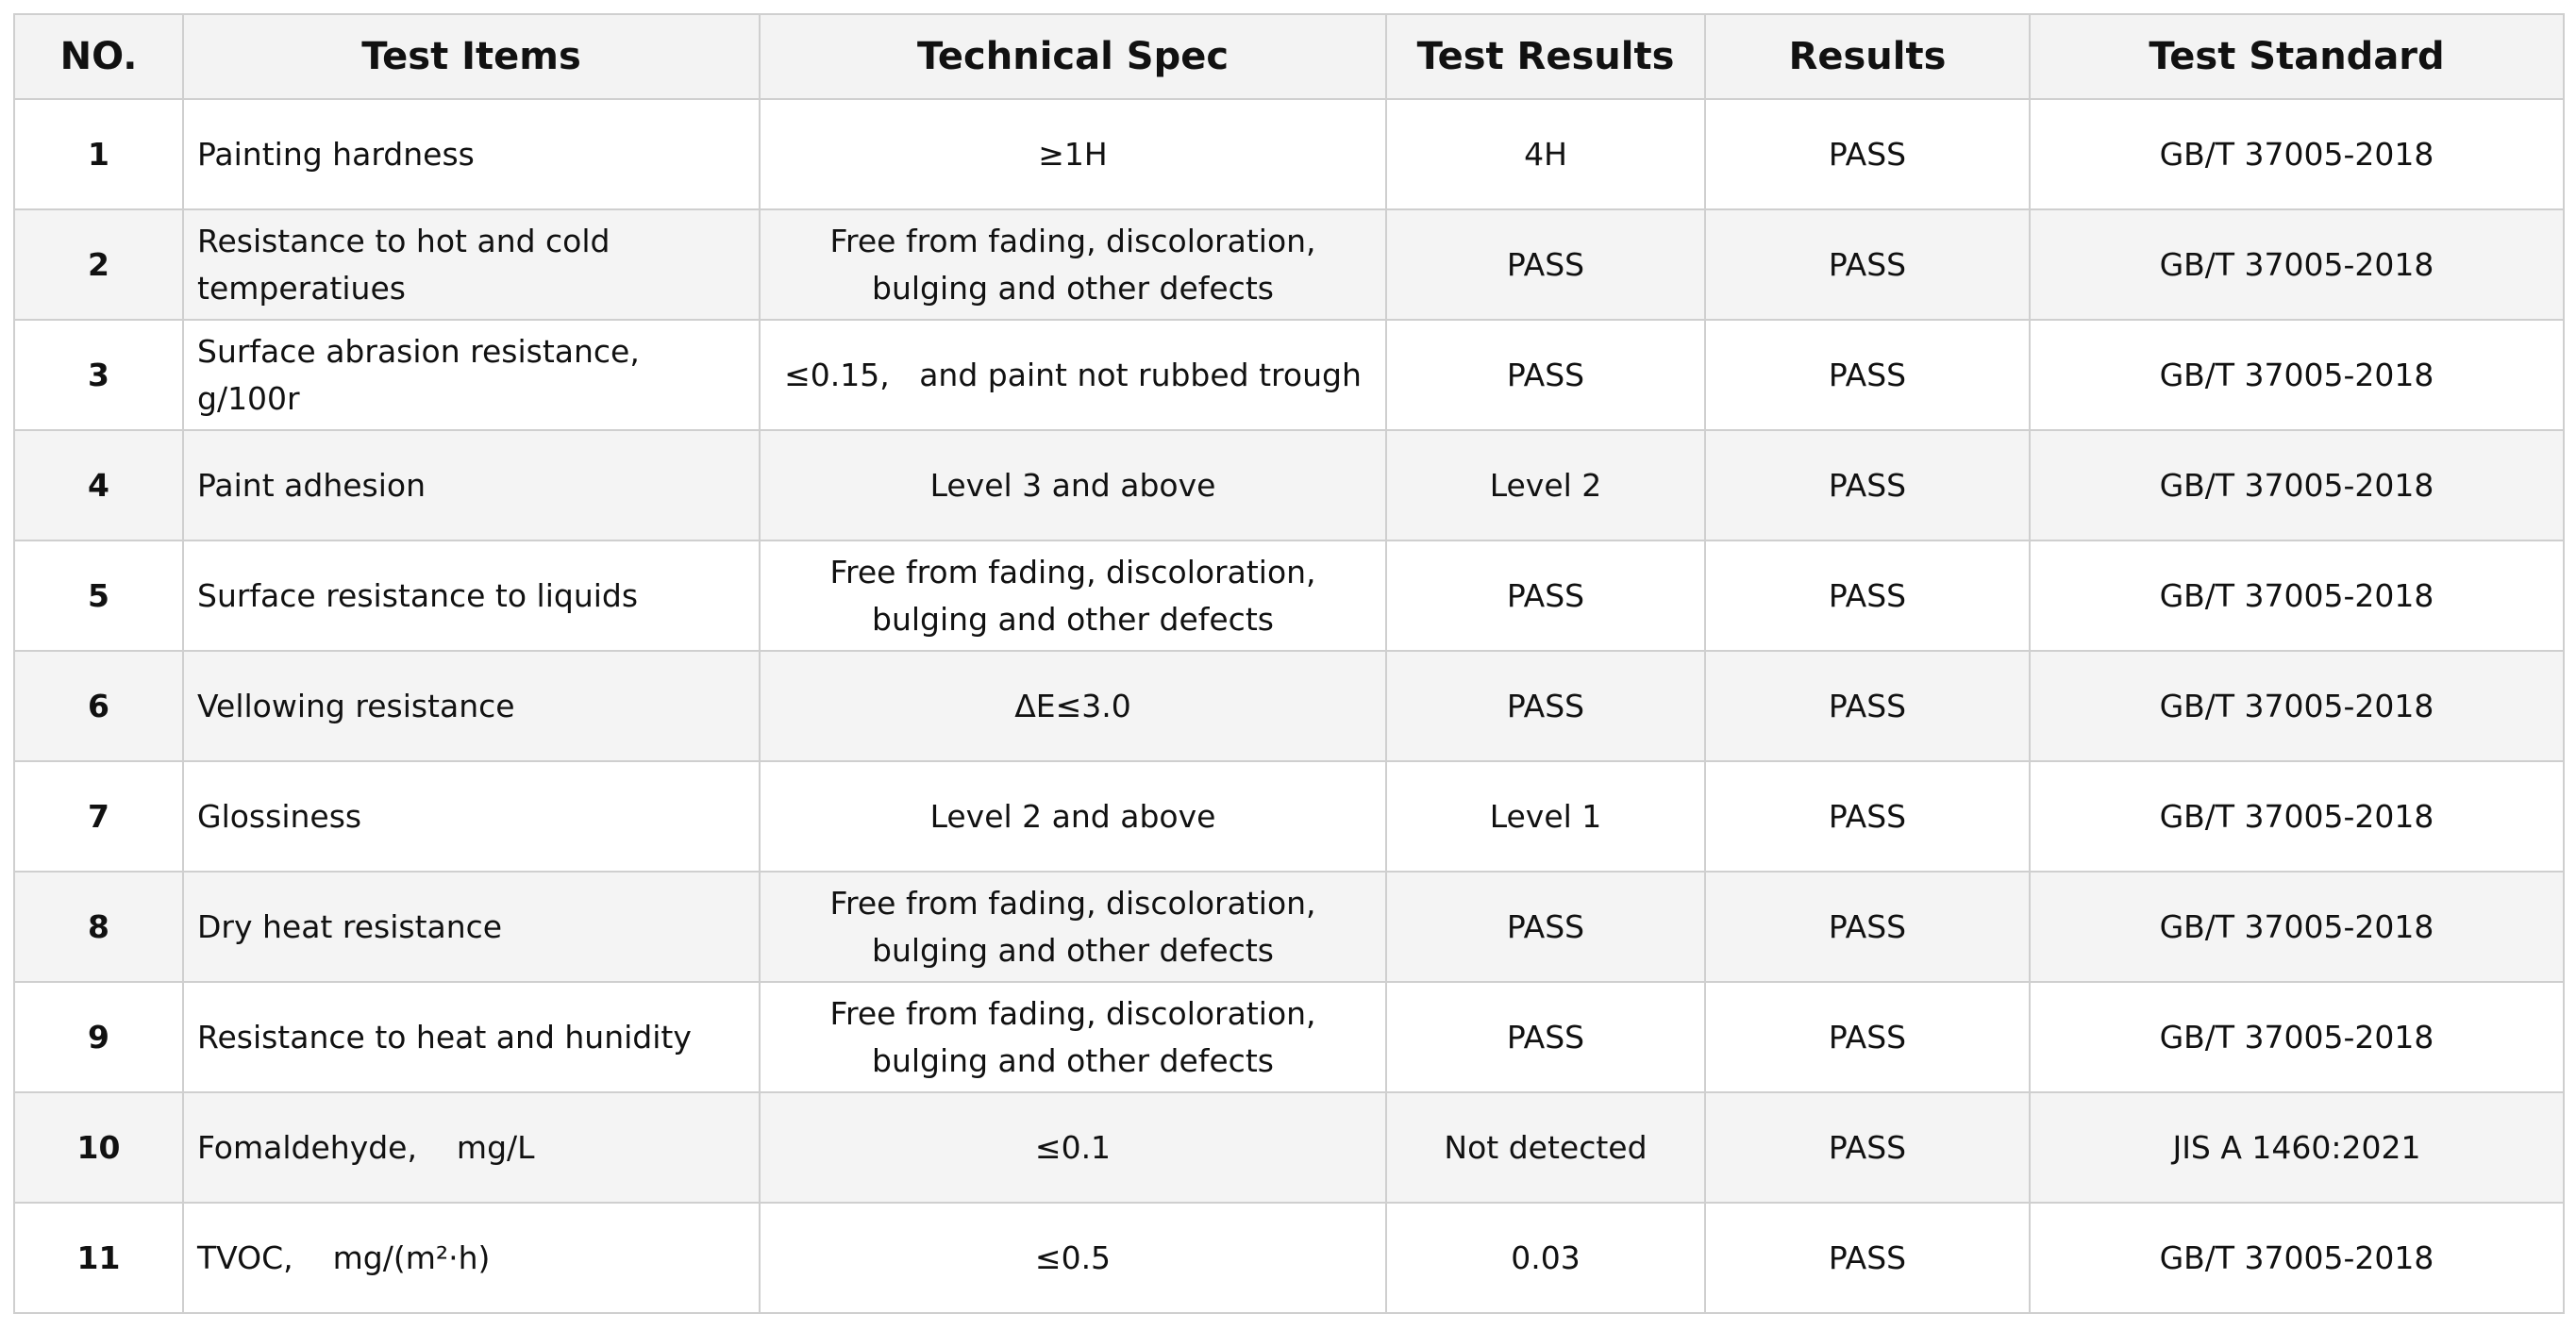 This screenshot has height=1330, width=2576. Describe the element at coordinates (471, 706) in the screenshot. I see `table-cell: Vellowing resistance` at that location.